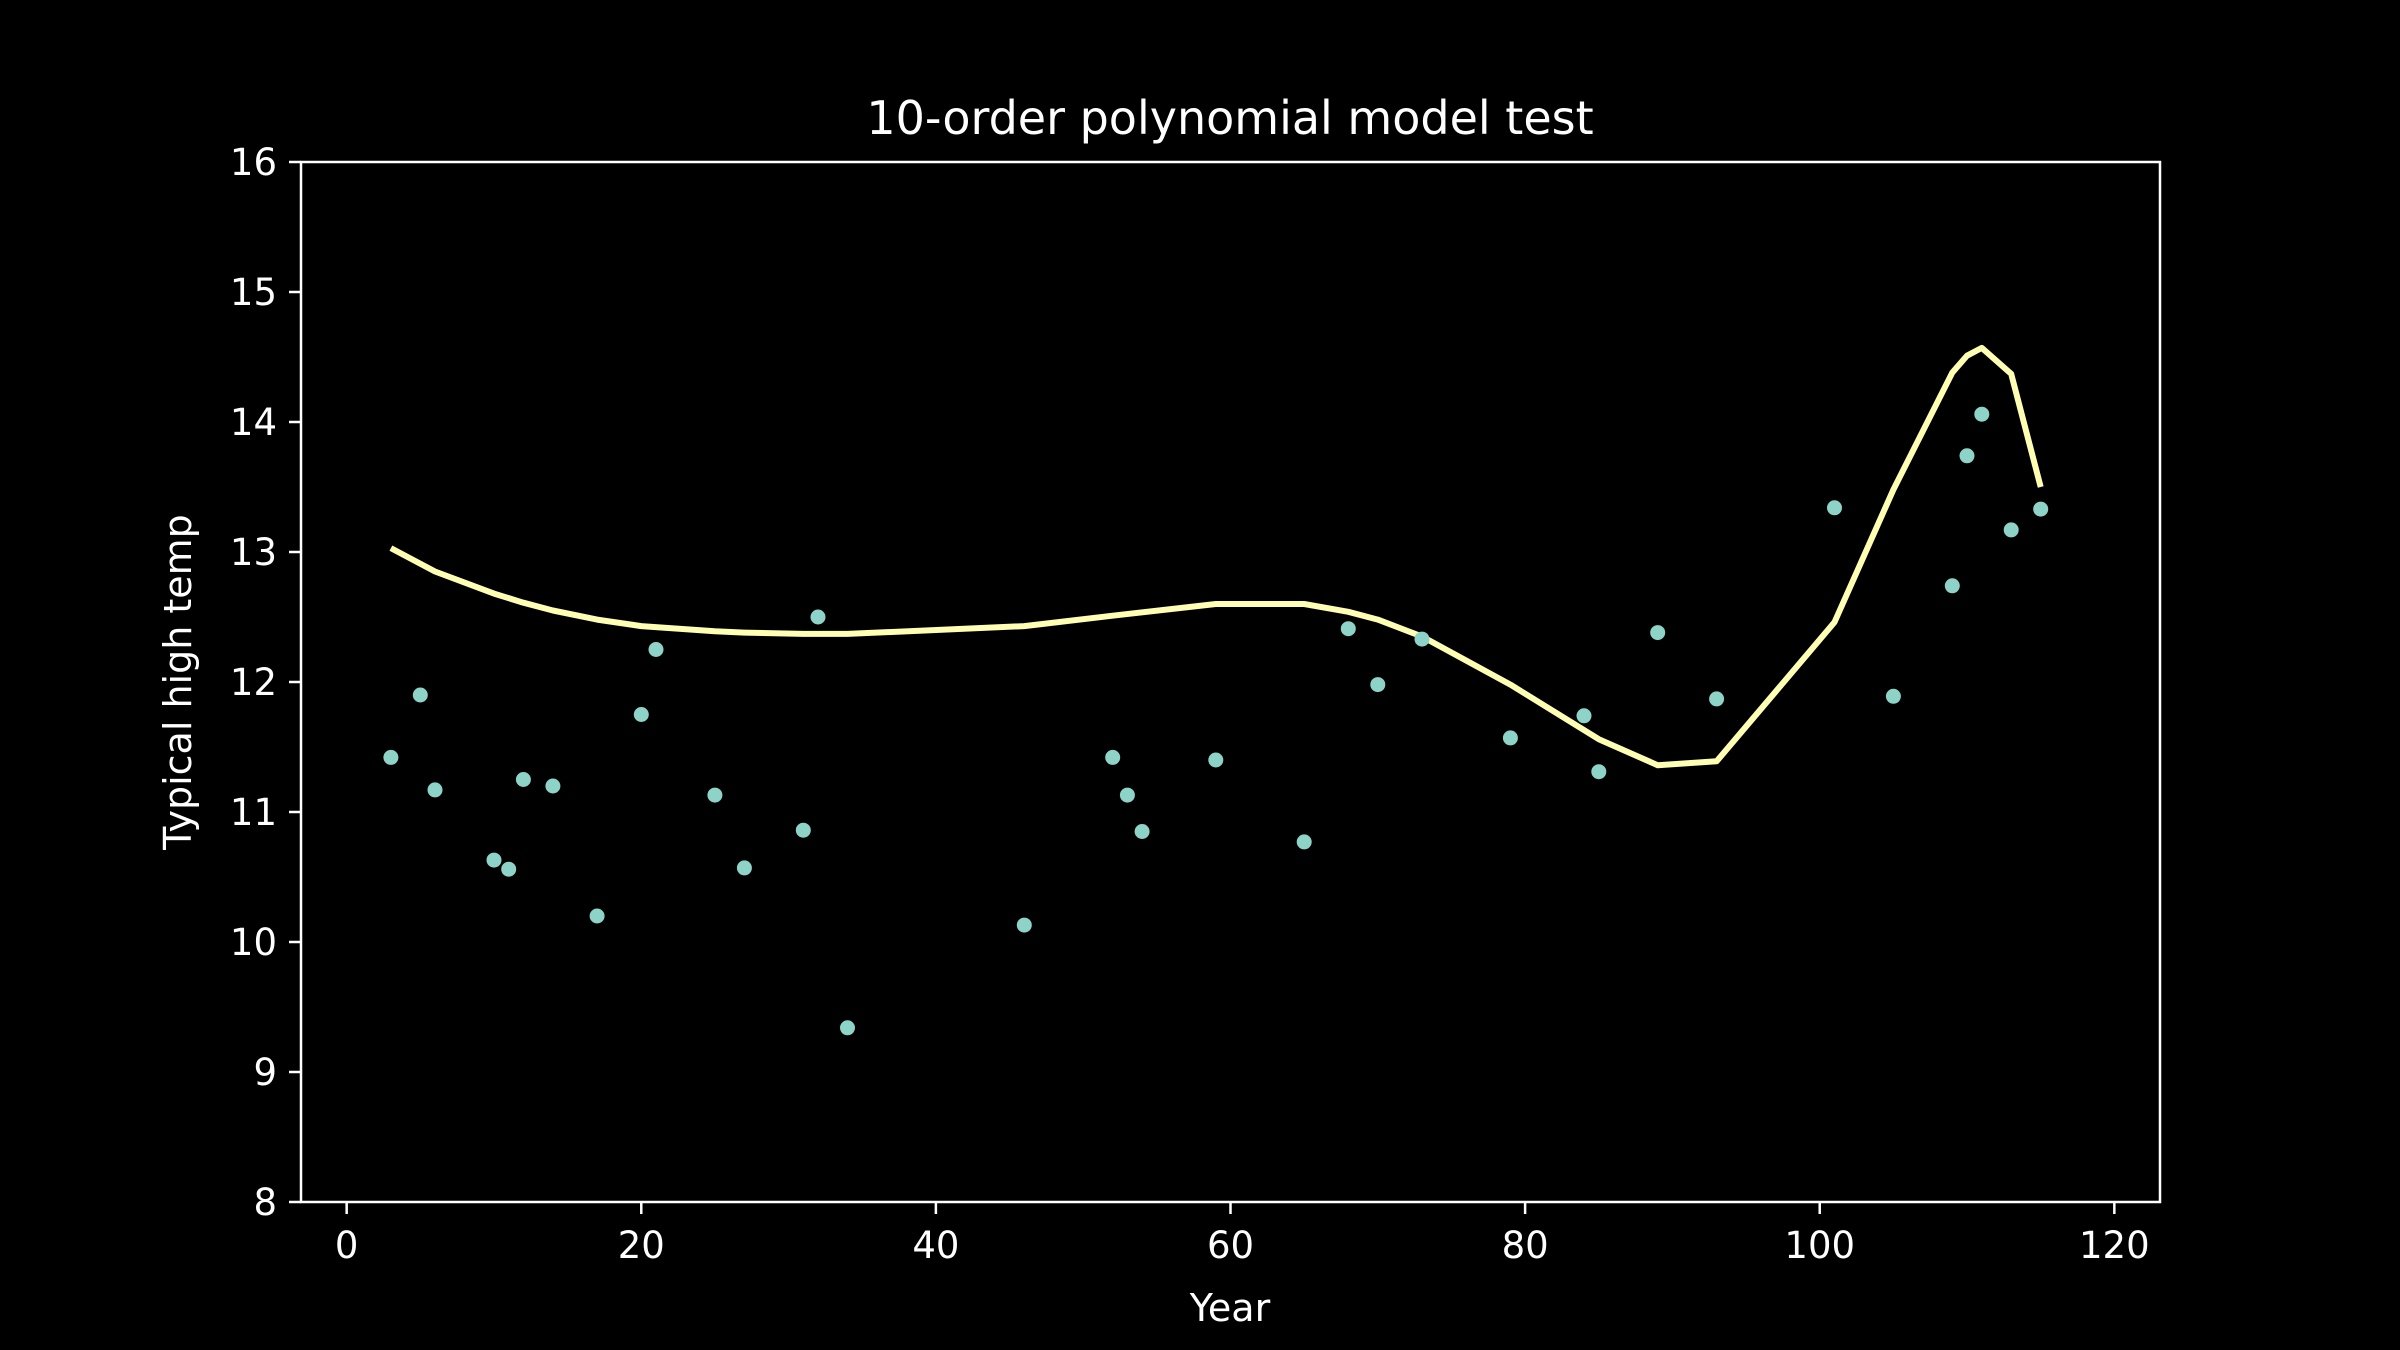  What do you see at coordinates (253, 552) in the screenshot?
I see `y-tick-label-13: 13` at bounding box center [253, 552].